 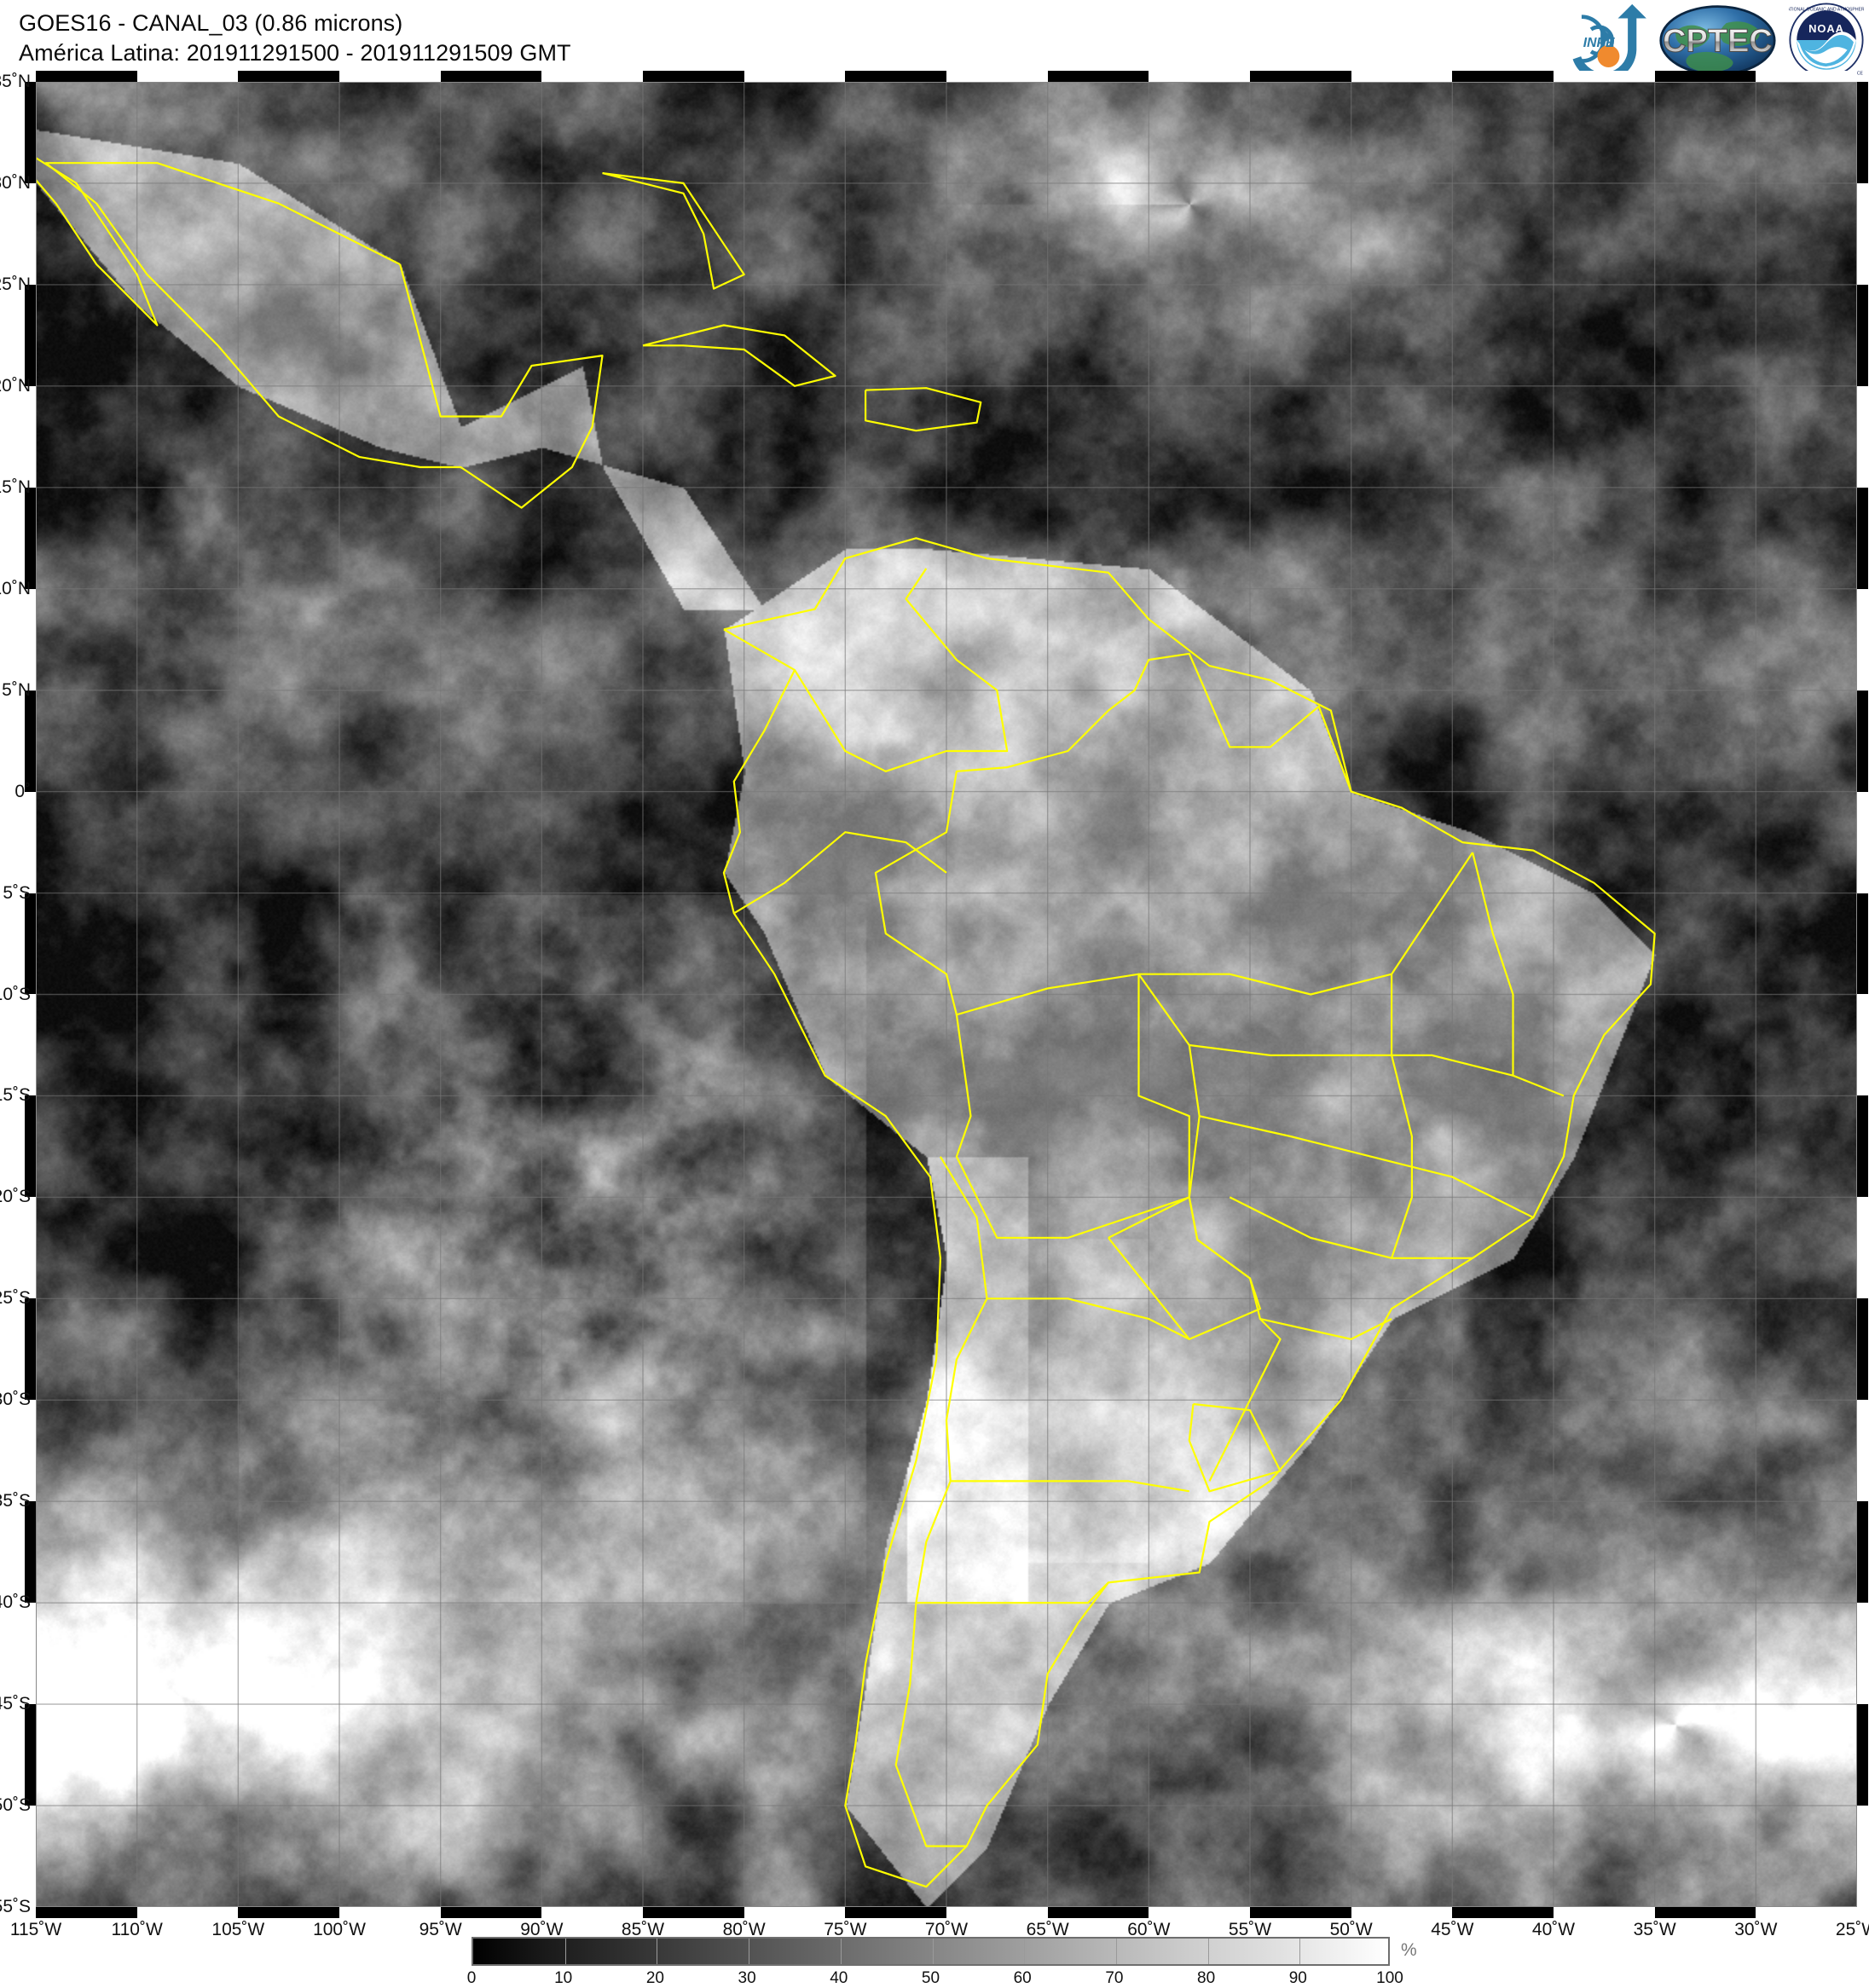 I want to click on y-tick-label: 20˚N, so click(x=15, y=385).